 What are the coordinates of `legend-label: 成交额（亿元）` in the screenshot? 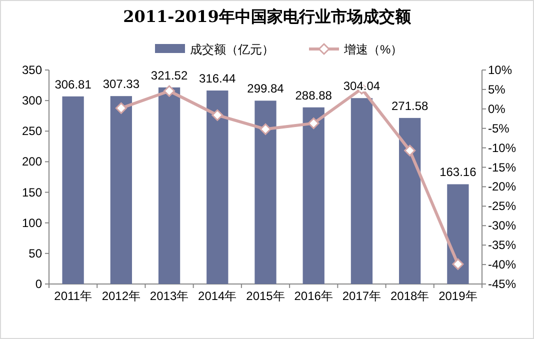 It's located at (232, 49).